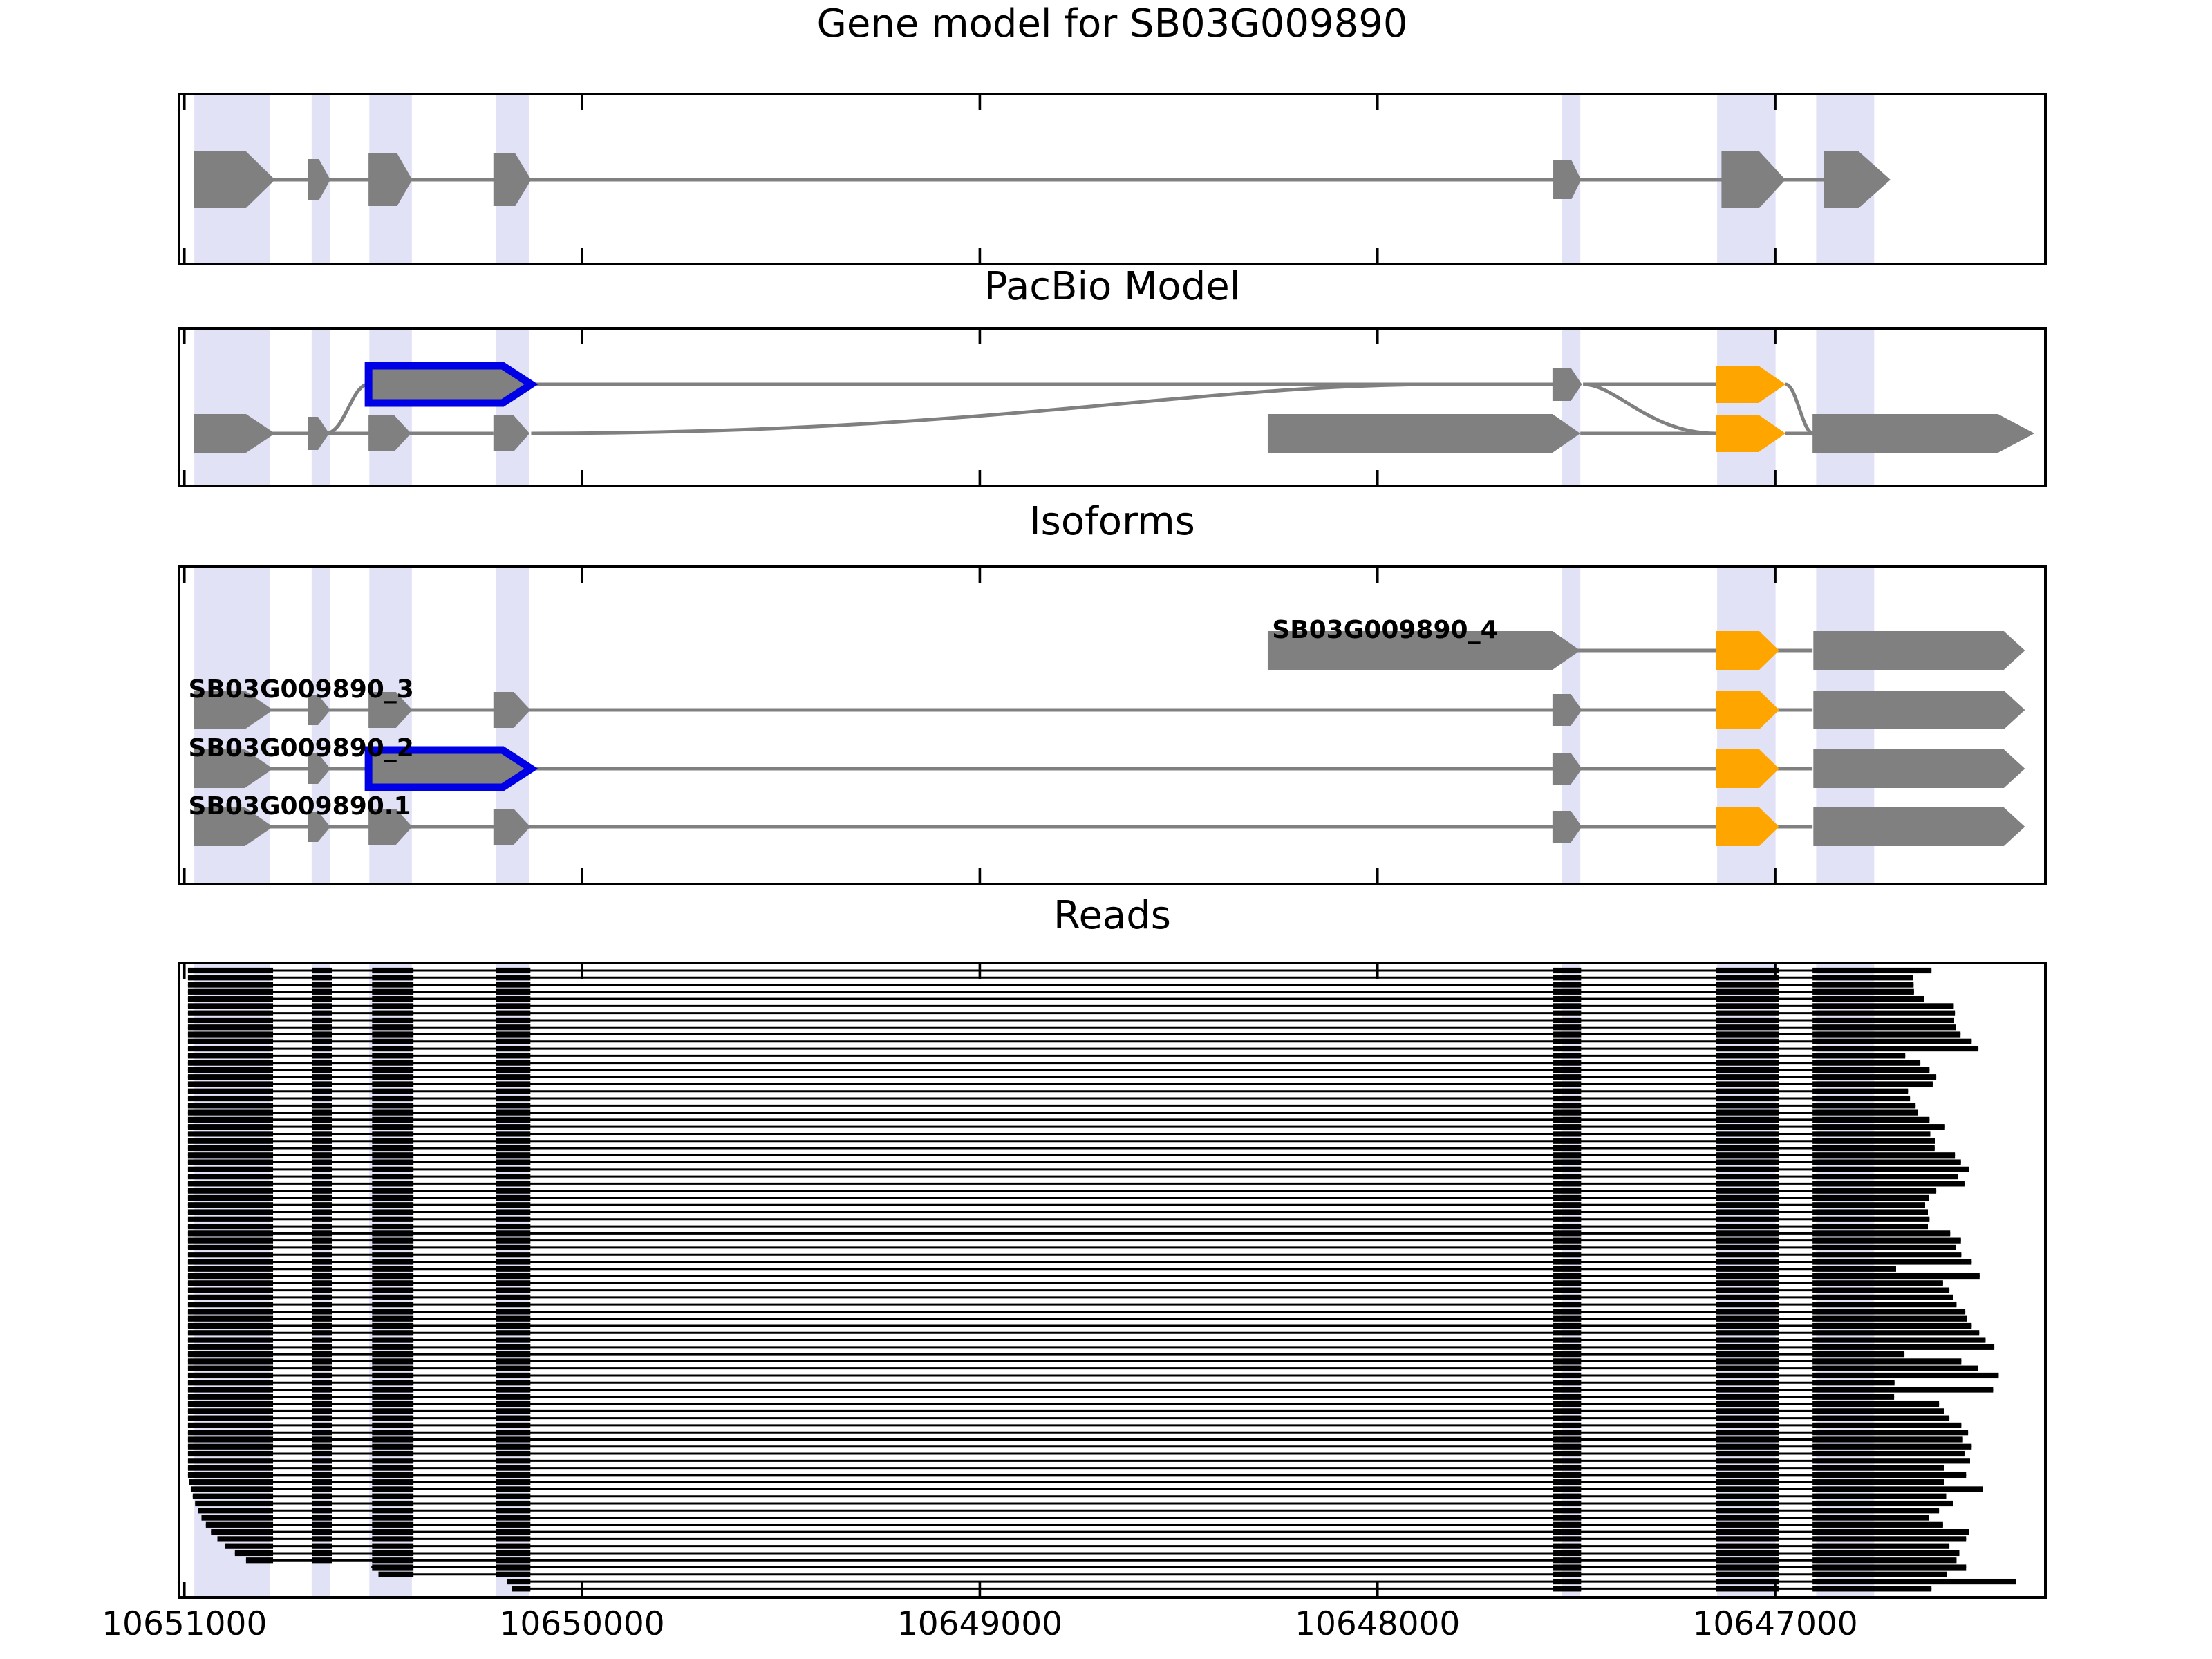 This screenshot has height=1659, width=2212. Describe the element at coordinates (301, 690) in the screenshot. I see `isoform-label: SB03G009890_3` at that location.